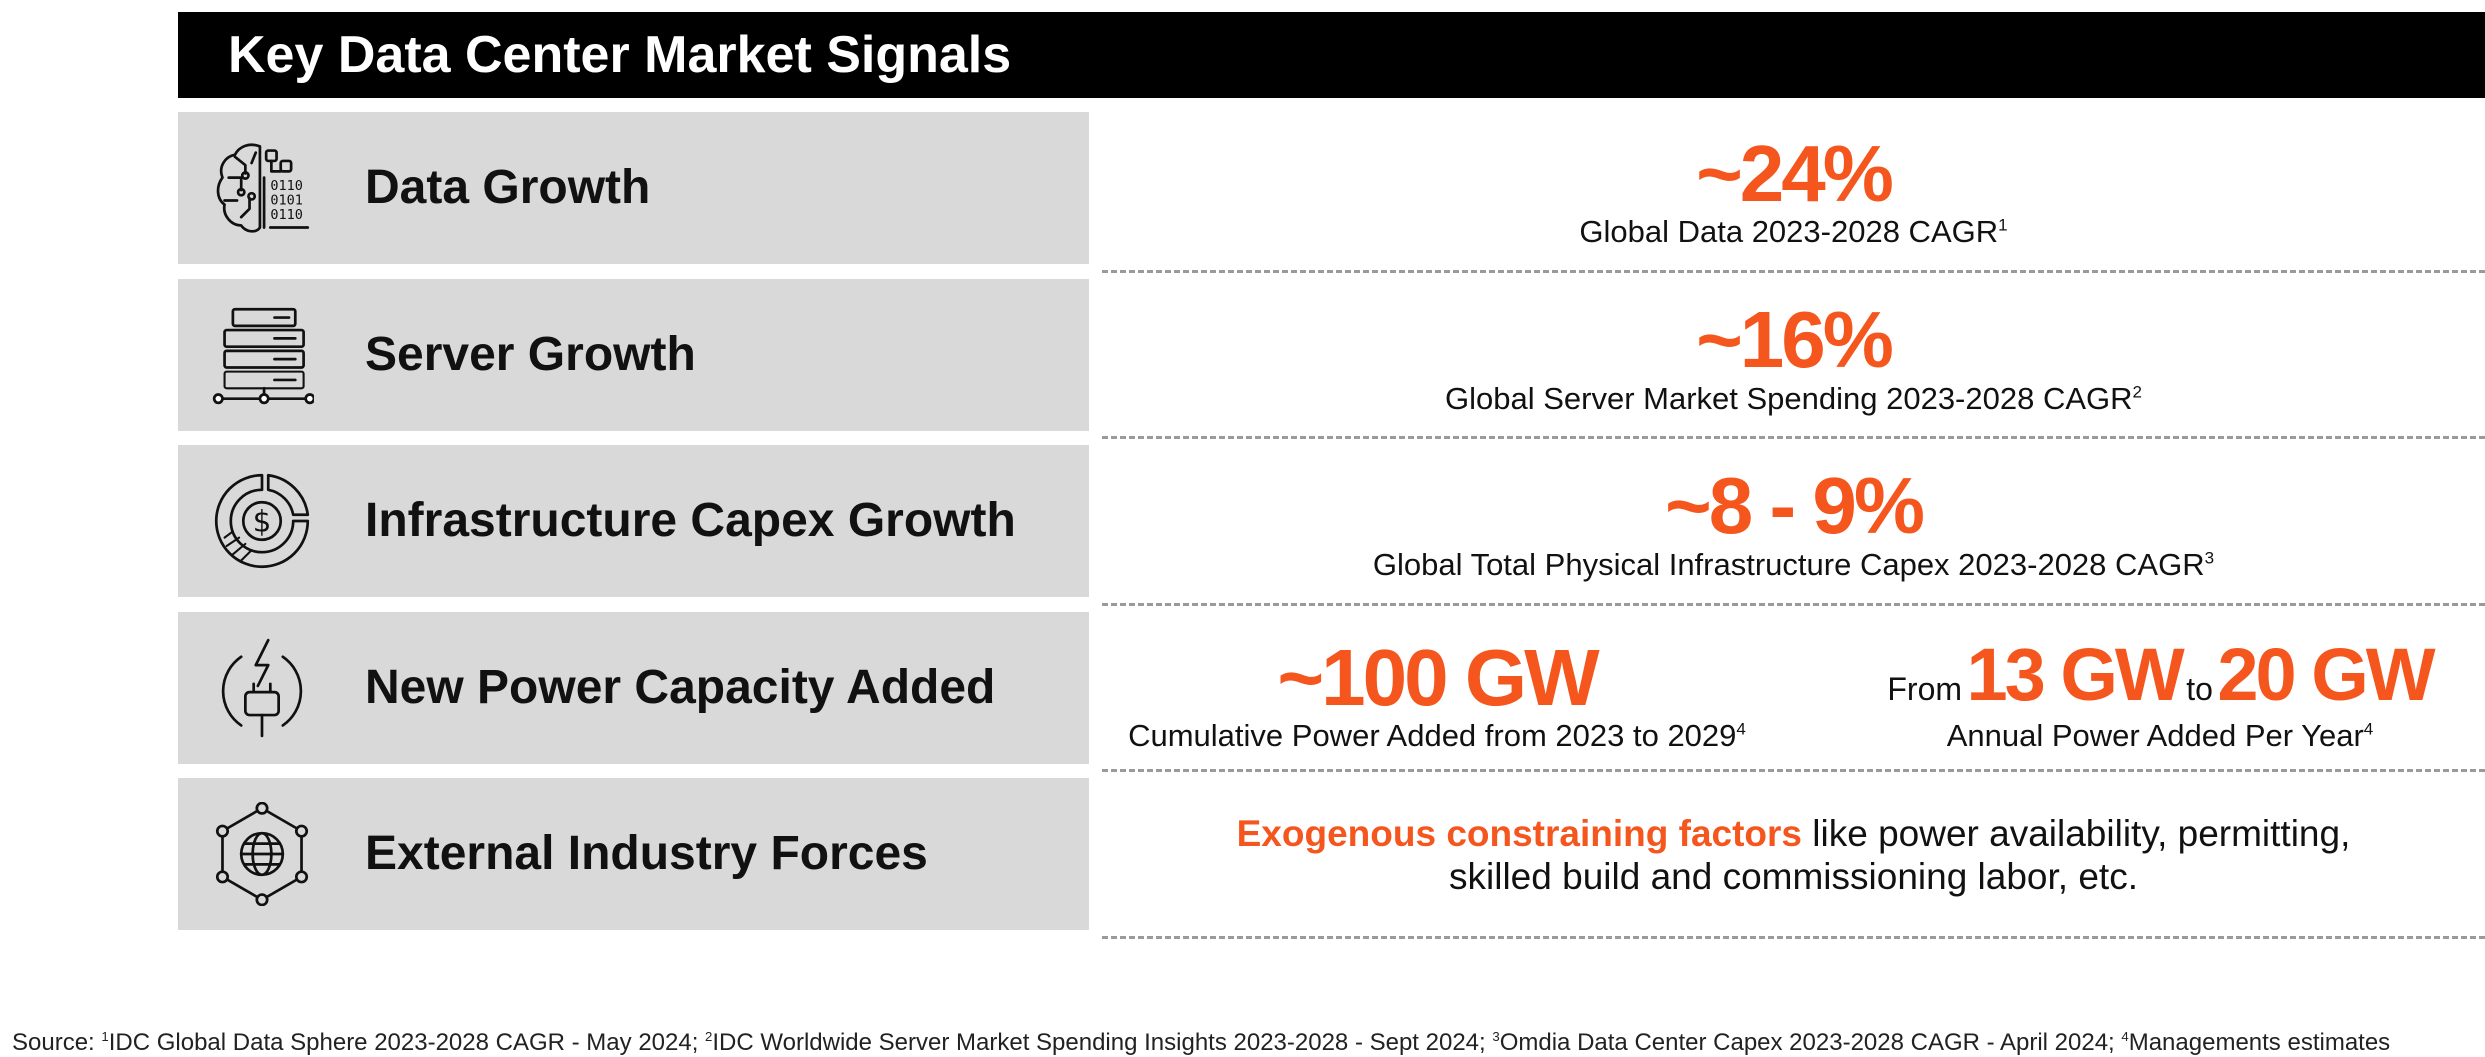  What do you see at coordinates (2199, 689) in the screenshot?
I see `range-to-label: to` at bounding box center [2199, 689].